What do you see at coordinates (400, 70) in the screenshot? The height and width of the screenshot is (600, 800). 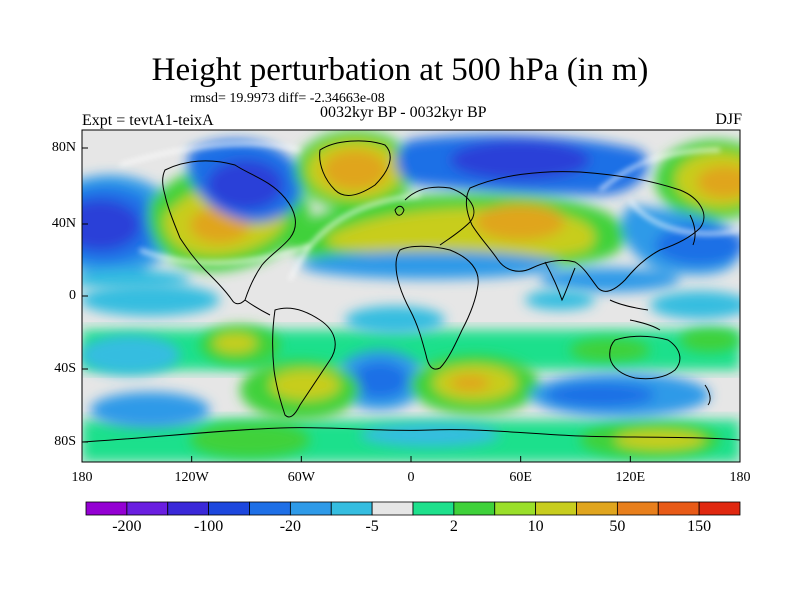 I see `chart-title: Height perturbation at 500 hPa (in m)` at bounding box center [400, 70].